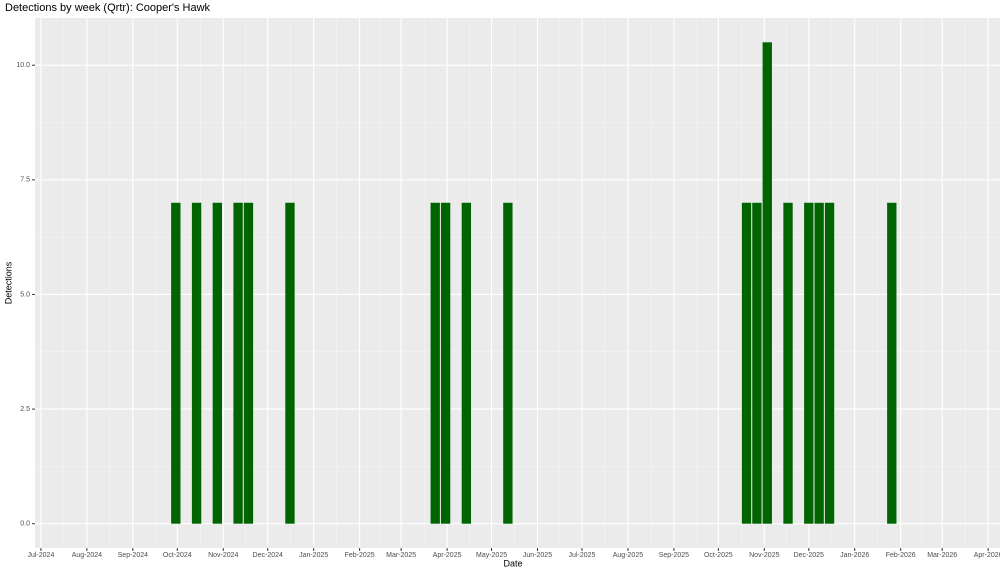 The width and height of the screenshot is (1000, 573). I want to click on x-tick-label: Aug-2025, so click(628, 555).